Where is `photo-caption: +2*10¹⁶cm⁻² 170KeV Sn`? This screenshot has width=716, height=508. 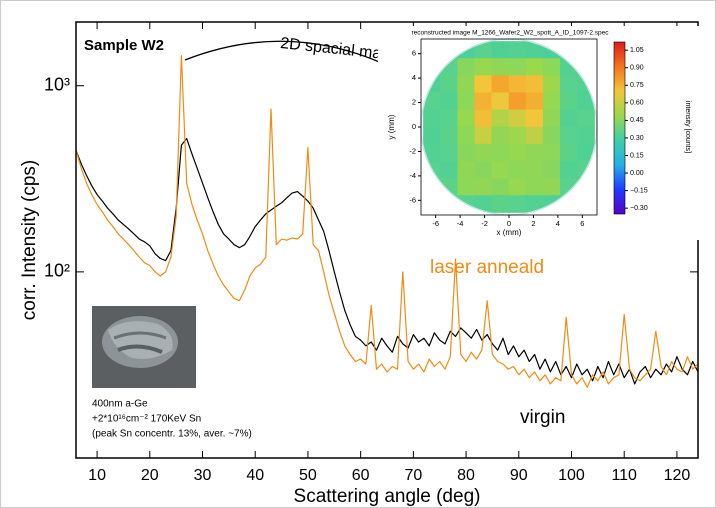 photo-caption: +2*10¹⁶cm⁻² 170KeV Sn is located at coordinates (146, 419).